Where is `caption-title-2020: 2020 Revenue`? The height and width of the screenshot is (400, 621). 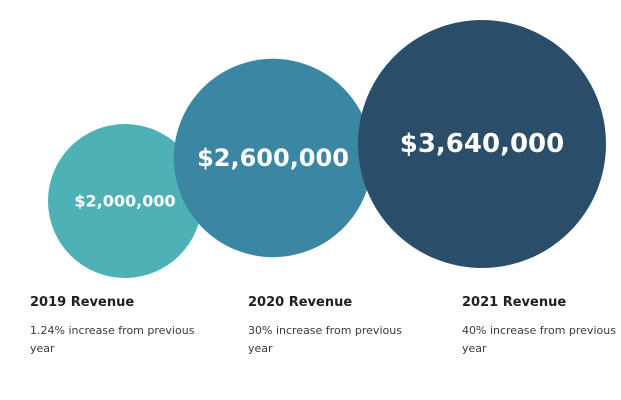
caption-title-2020: 2020 Revenue is located at coordinates (300, 302).